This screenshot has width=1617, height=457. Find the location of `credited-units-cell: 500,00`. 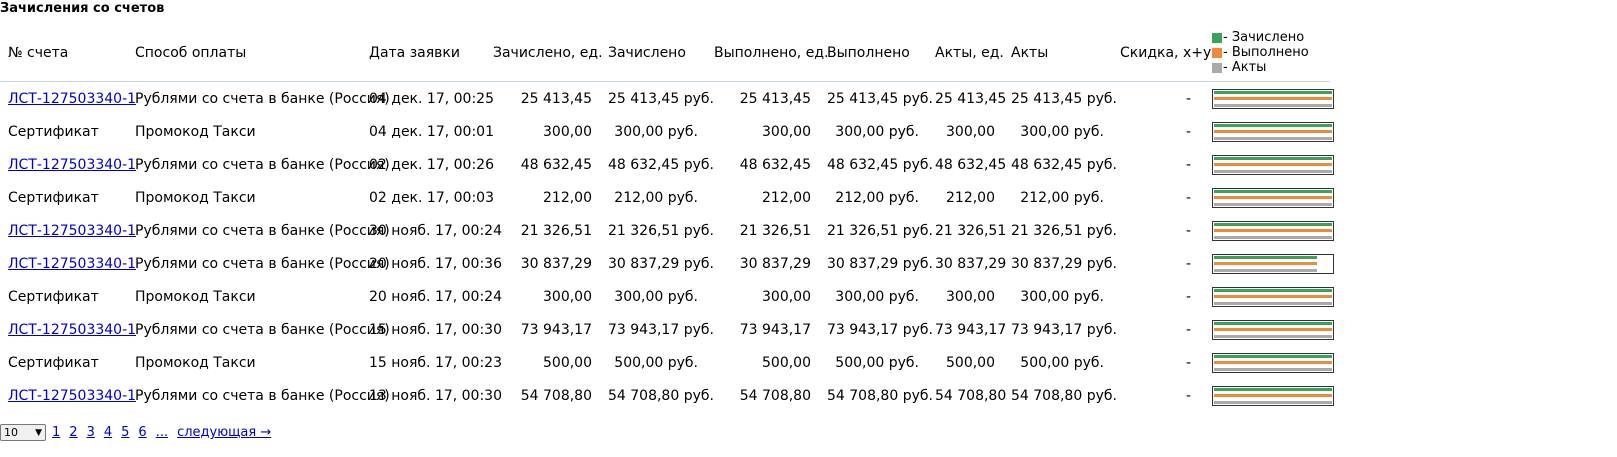

credited-units-cell: 500,00 is located at coordinates (567, 362).